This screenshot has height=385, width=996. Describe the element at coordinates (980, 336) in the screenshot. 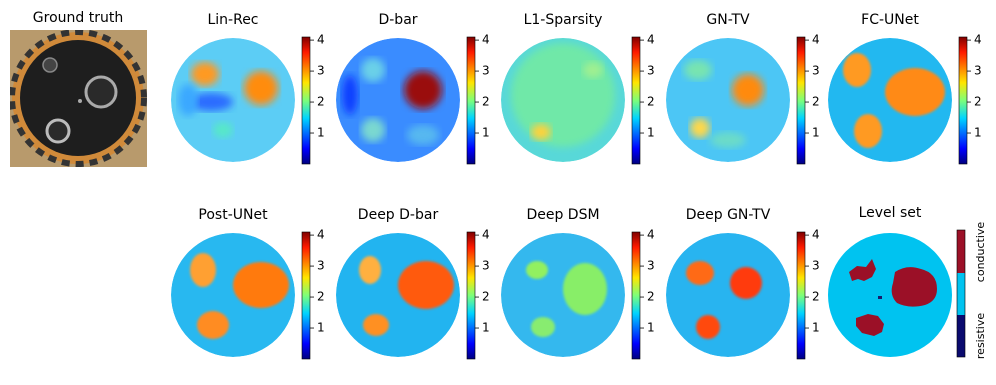

I see `colorbar-label: resistive` at that location.